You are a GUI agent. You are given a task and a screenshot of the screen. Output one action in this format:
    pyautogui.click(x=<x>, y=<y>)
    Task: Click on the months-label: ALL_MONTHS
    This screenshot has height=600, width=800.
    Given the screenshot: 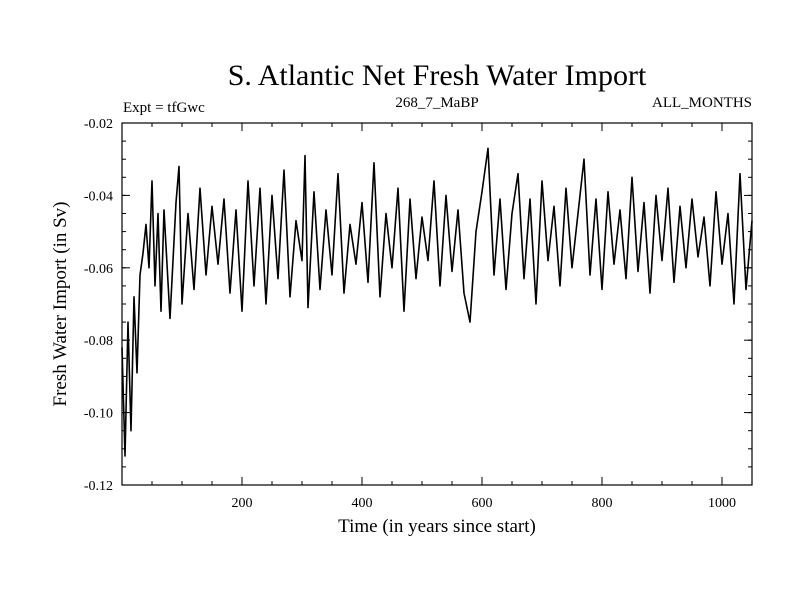 What is the action you would take?
    pyautogui.click(x=702, y=103)
    